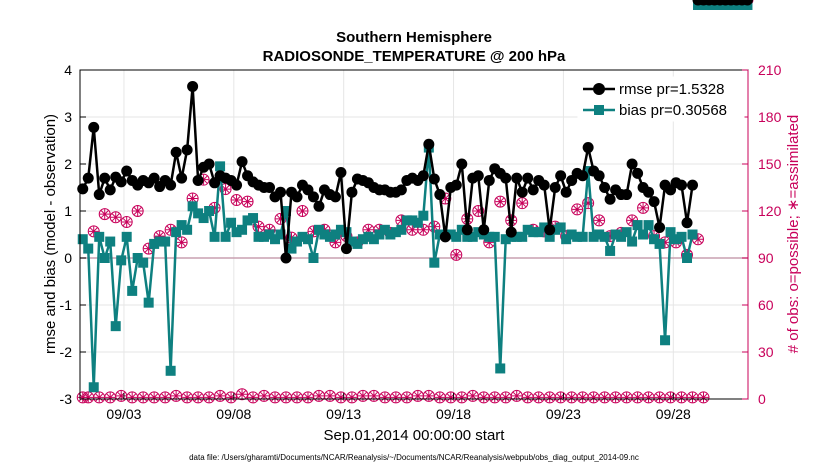  I want to click on y-axis-left-ticks: -3 -2 -1 0 1 2 3 4, so click(73, 234).